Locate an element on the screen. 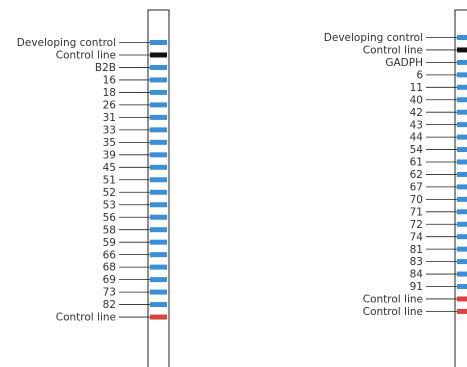 The image size is (467, 367). band-label: 58 is located at coordinates (109, 230).